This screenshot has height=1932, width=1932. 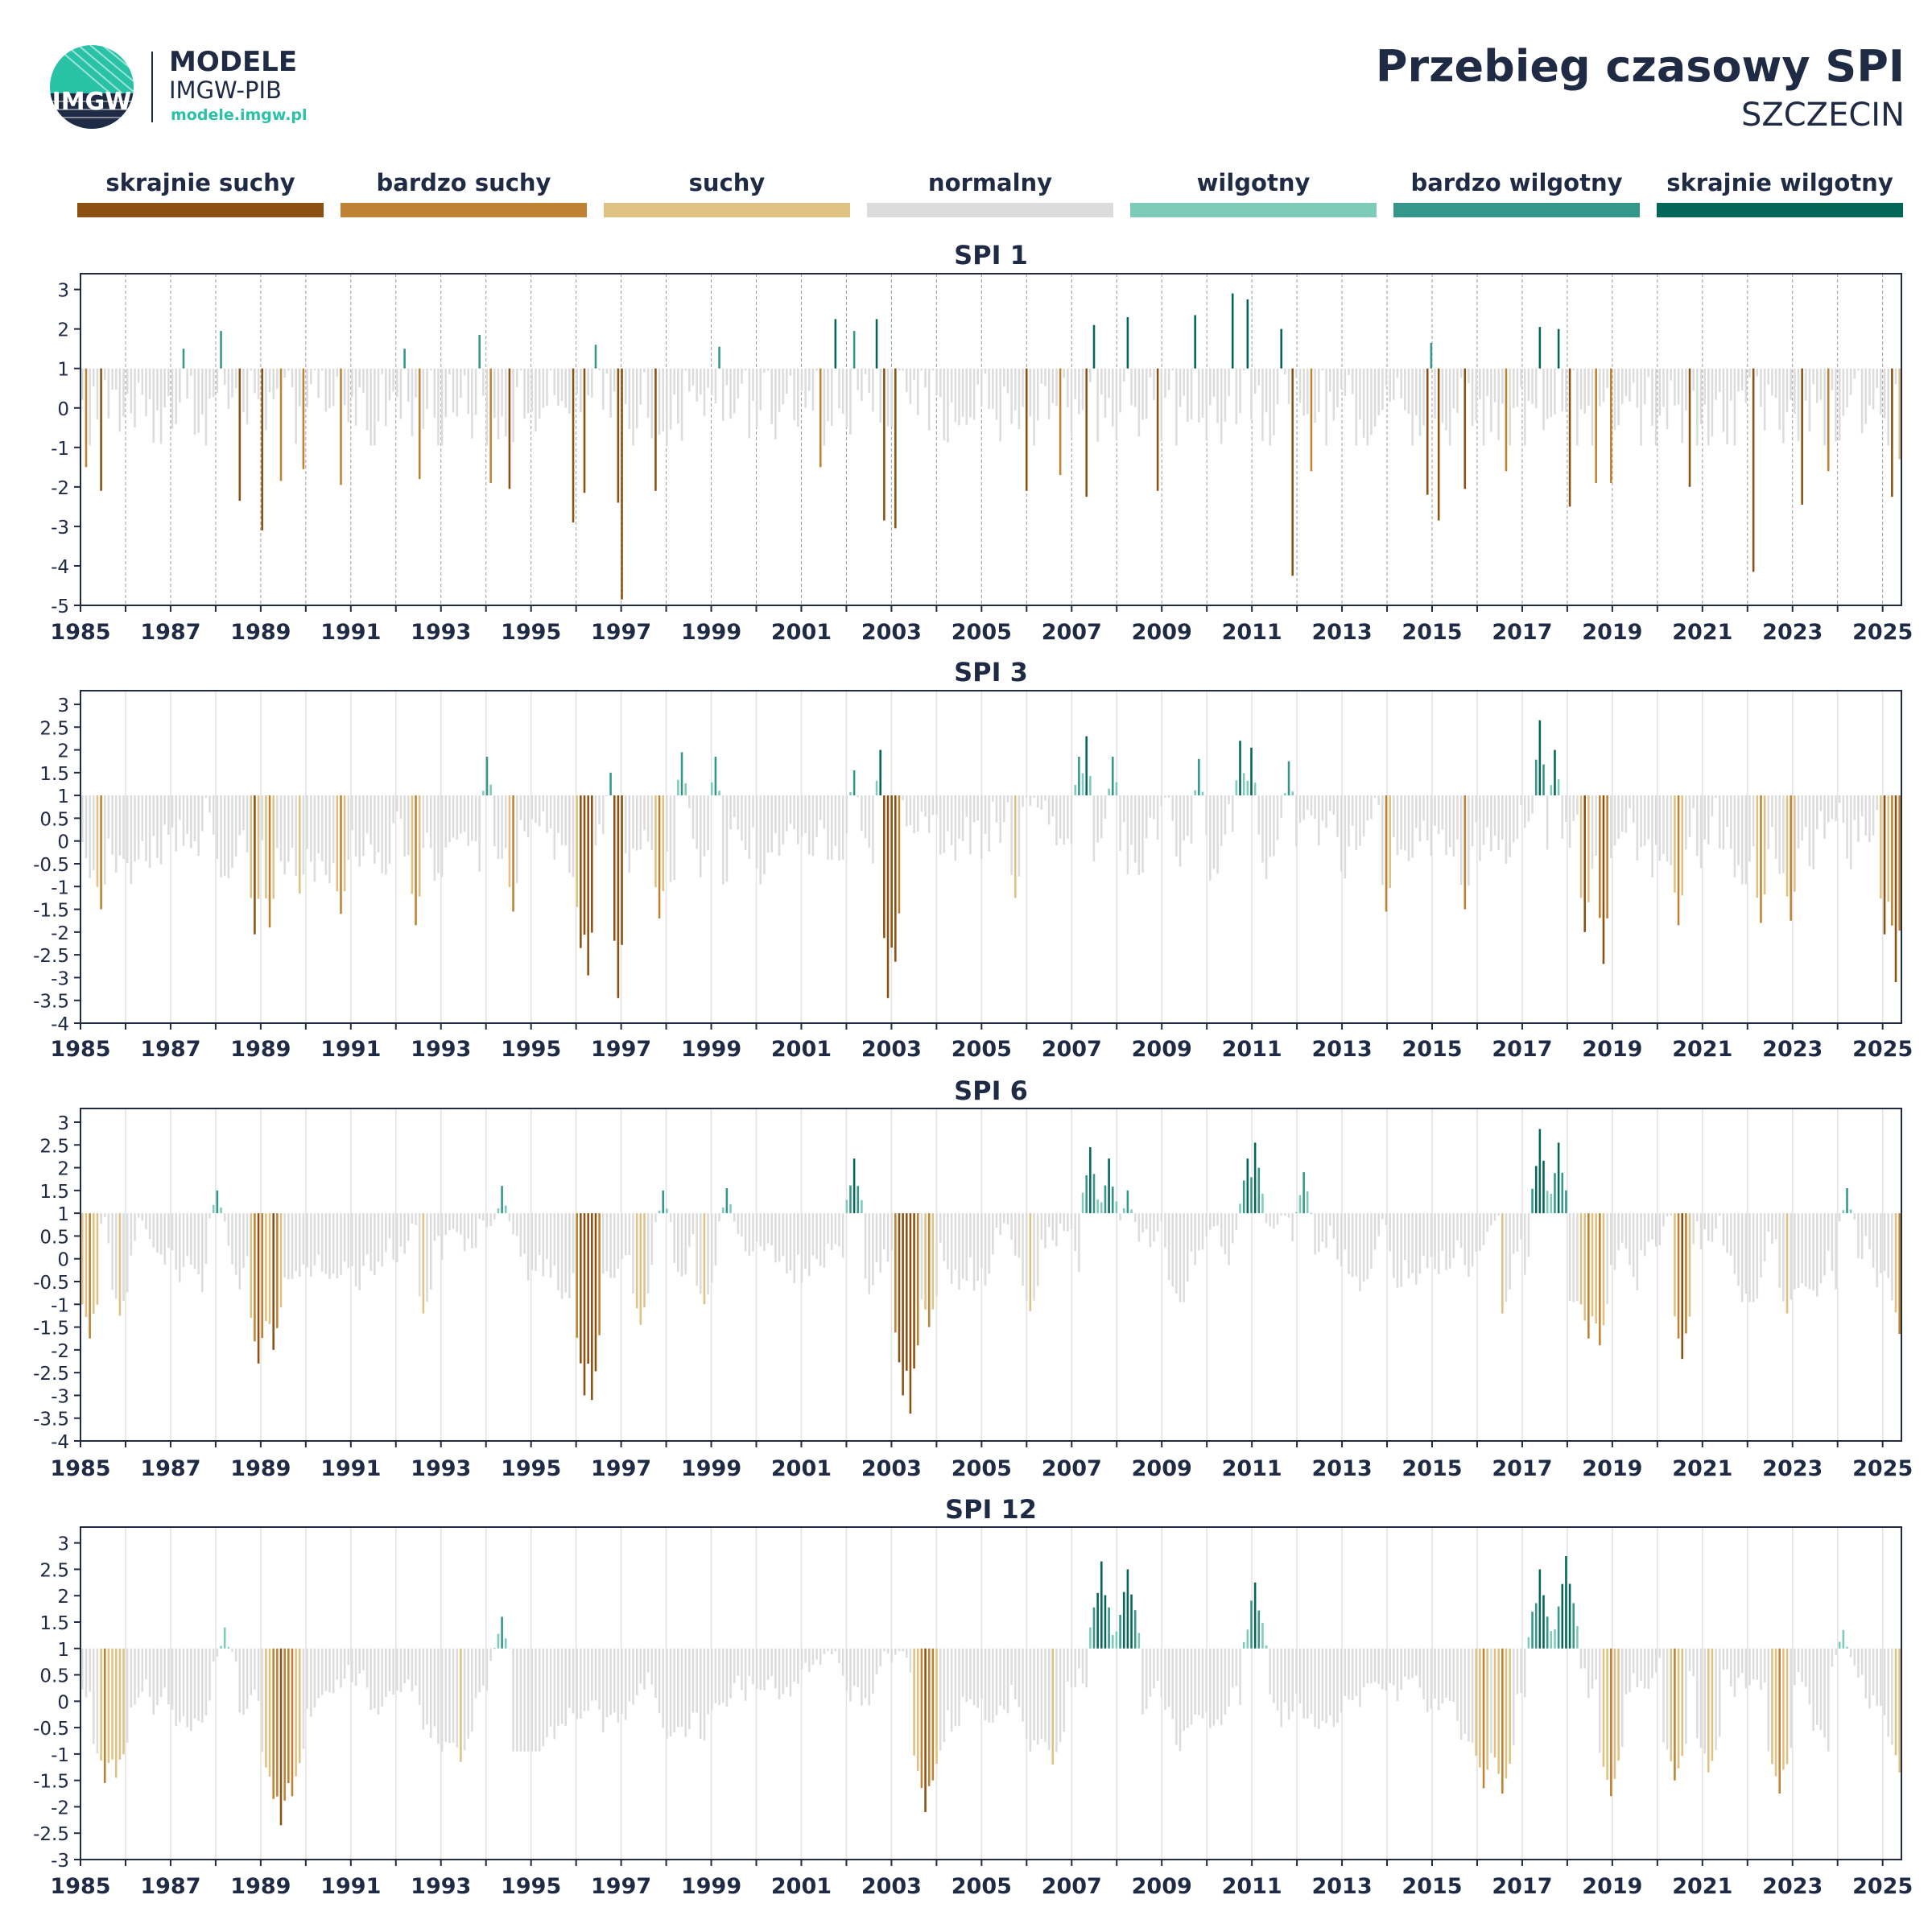 What do you see at coordinates (63, 409) in the screenshot?
I see `y-tick-label: 0` at bounding box center [63, 409].